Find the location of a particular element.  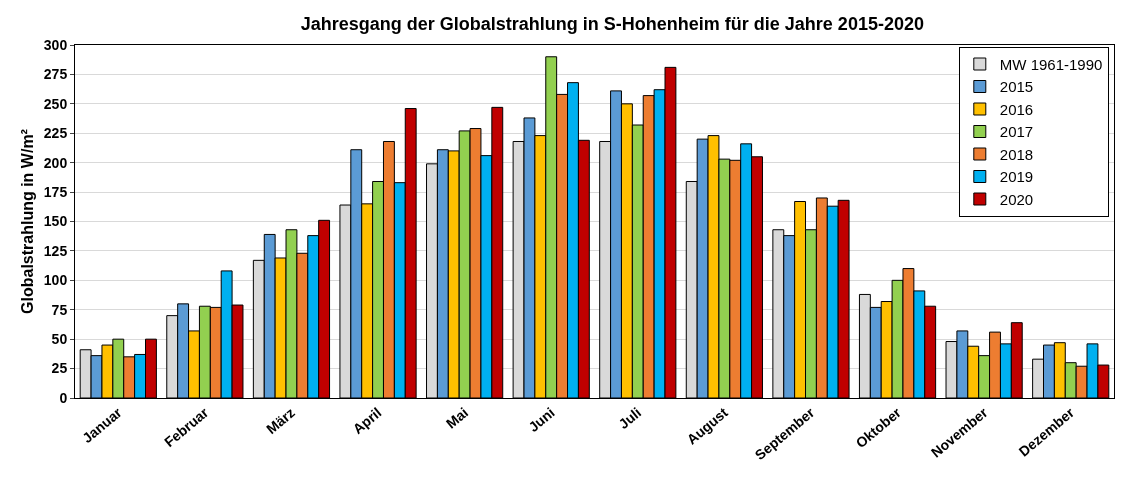

y-tick-label: 225 is located at coordinates (55, 133).